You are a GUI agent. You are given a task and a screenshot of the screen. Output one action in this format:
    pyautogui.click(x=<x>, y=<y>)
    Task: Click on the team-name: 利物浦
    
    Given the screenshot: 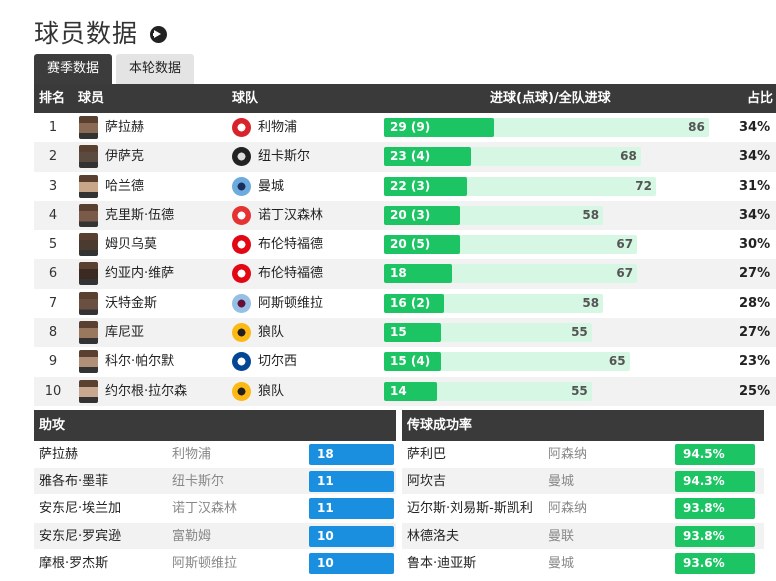 What is the action you would take?
    pyautogui.click(x=278, y=127)
    